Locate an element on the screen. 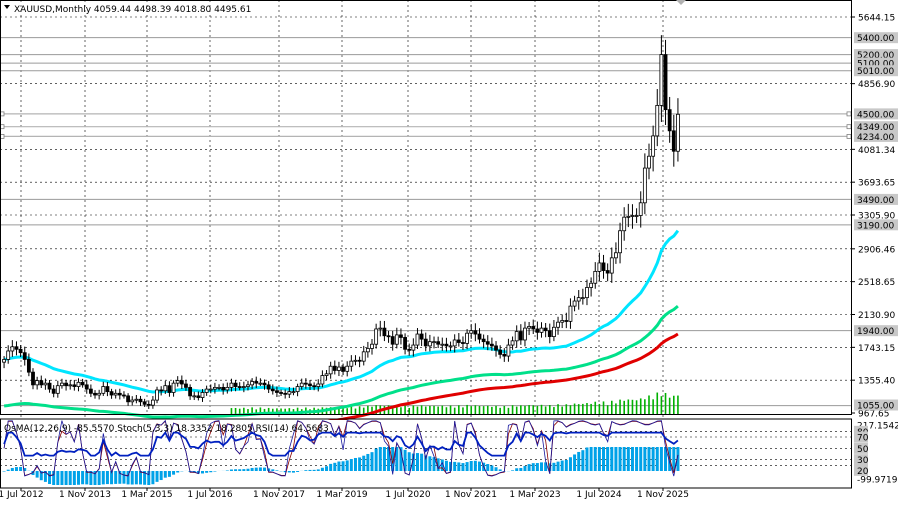 Image resolution: width=898 pixels, height=507 pixels. shift-marker-icon is located at coordinates (681, 2).